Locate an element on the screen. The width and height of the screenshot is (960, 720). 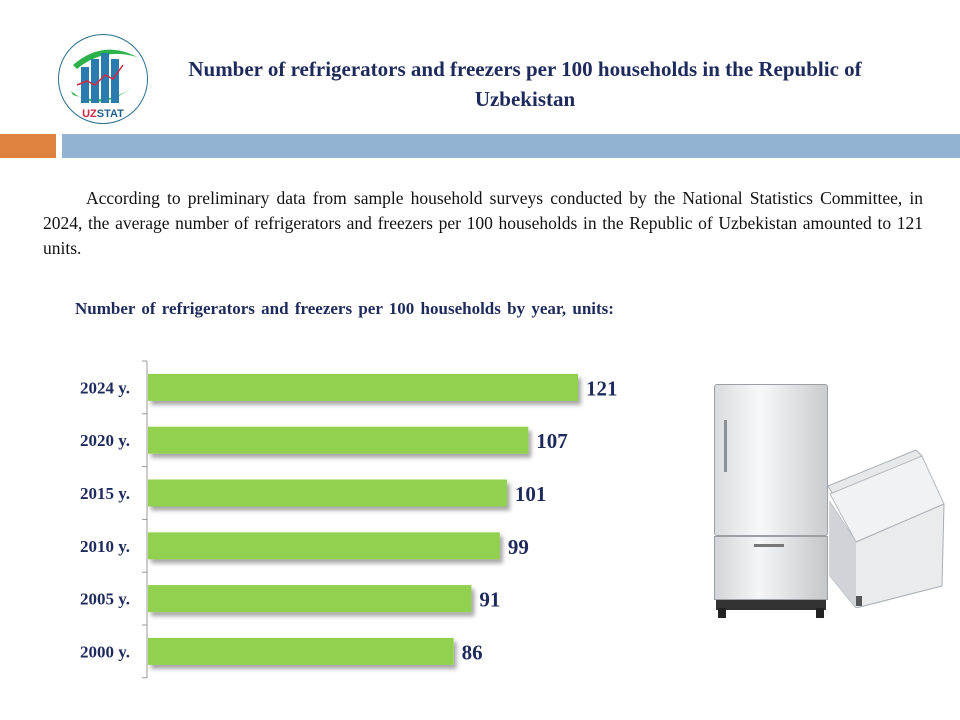
data-label: 99 is located at coordinates (518, 547).